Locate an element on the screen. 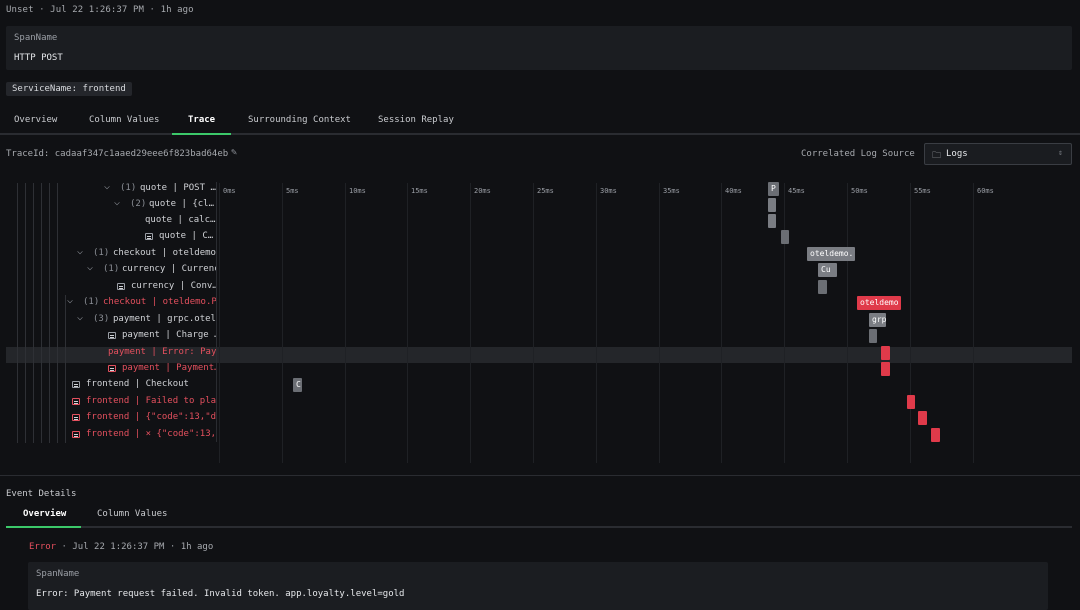 Image resolution: width=1080 pixels, height=610 pixels. tab-overview: Overview is located at coordinates (36, 120).